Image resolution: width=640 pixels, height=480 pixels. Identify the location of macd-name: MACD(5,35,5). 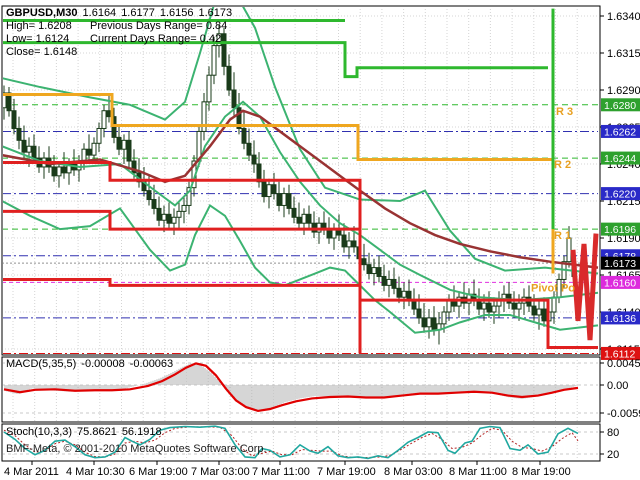
(41, 364).